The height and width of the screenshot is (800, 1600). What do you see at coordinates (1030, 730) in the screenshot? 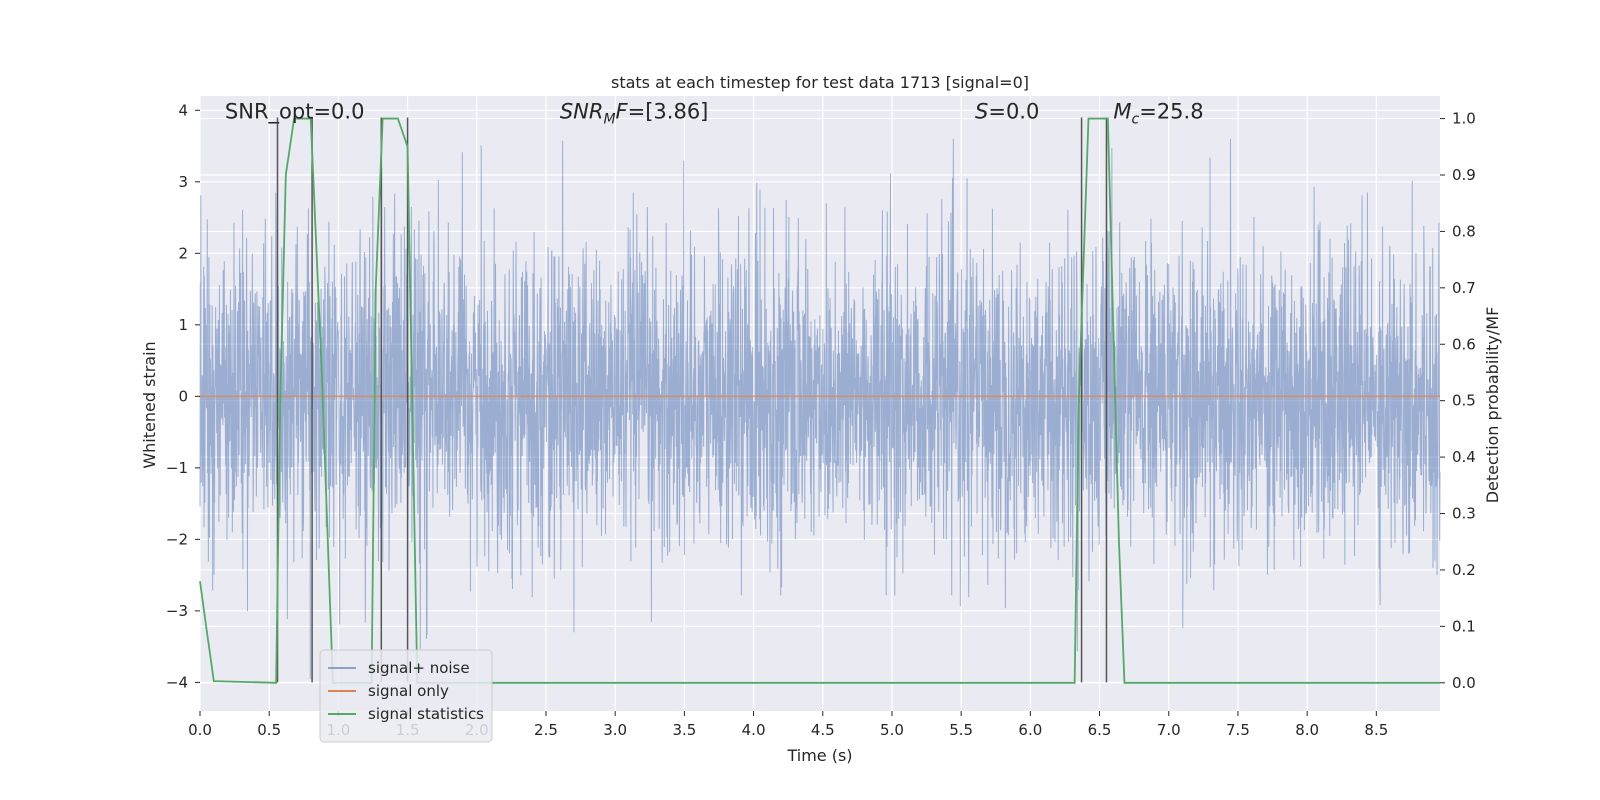
I see `x-tick-label: 6.0` at bounding box center [1030, 730].